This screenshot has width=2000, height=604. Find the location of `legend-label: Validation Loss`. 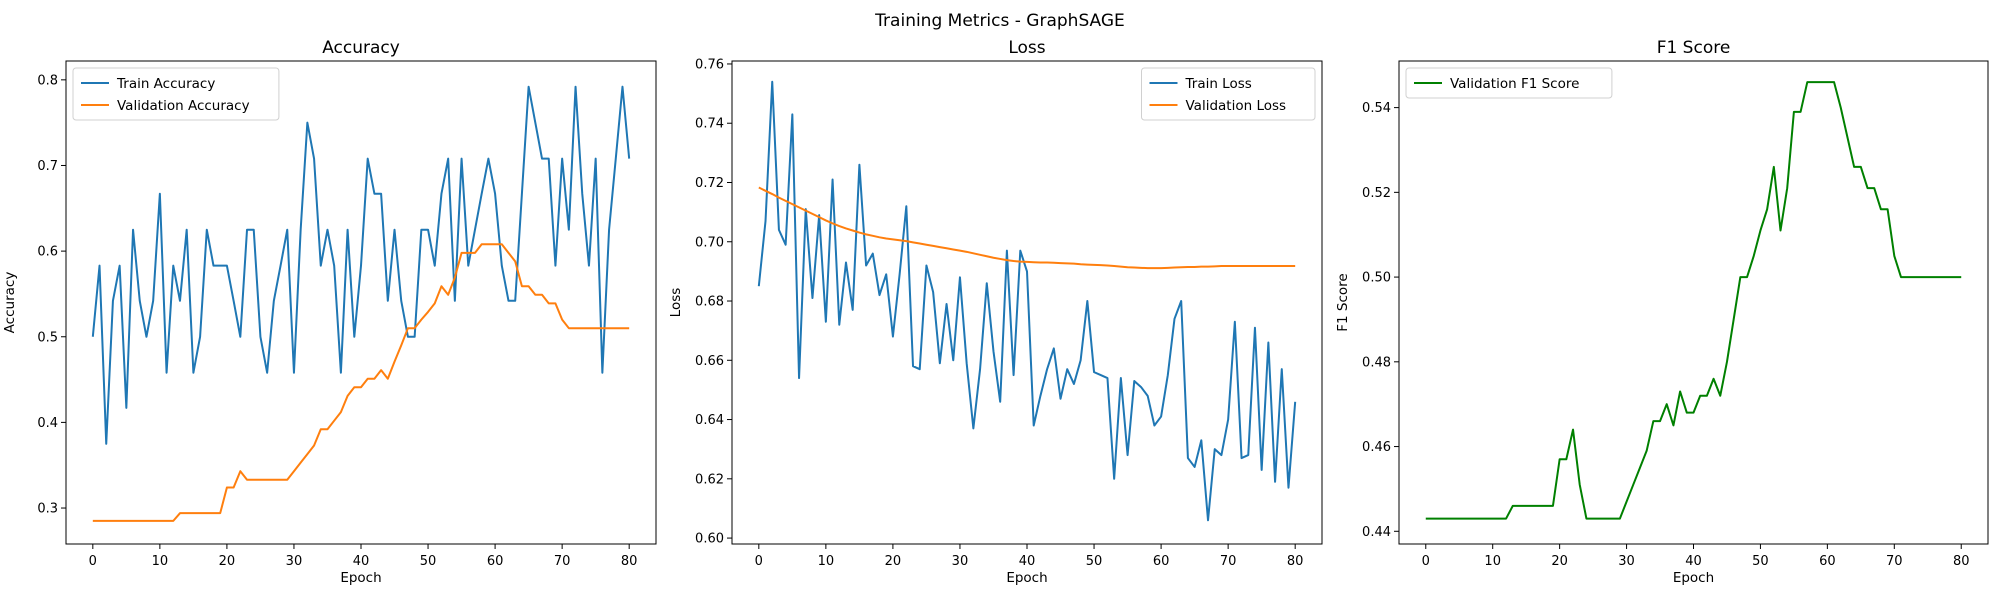

legend-label: Validation Loss is located at coordinates (1236, 106).